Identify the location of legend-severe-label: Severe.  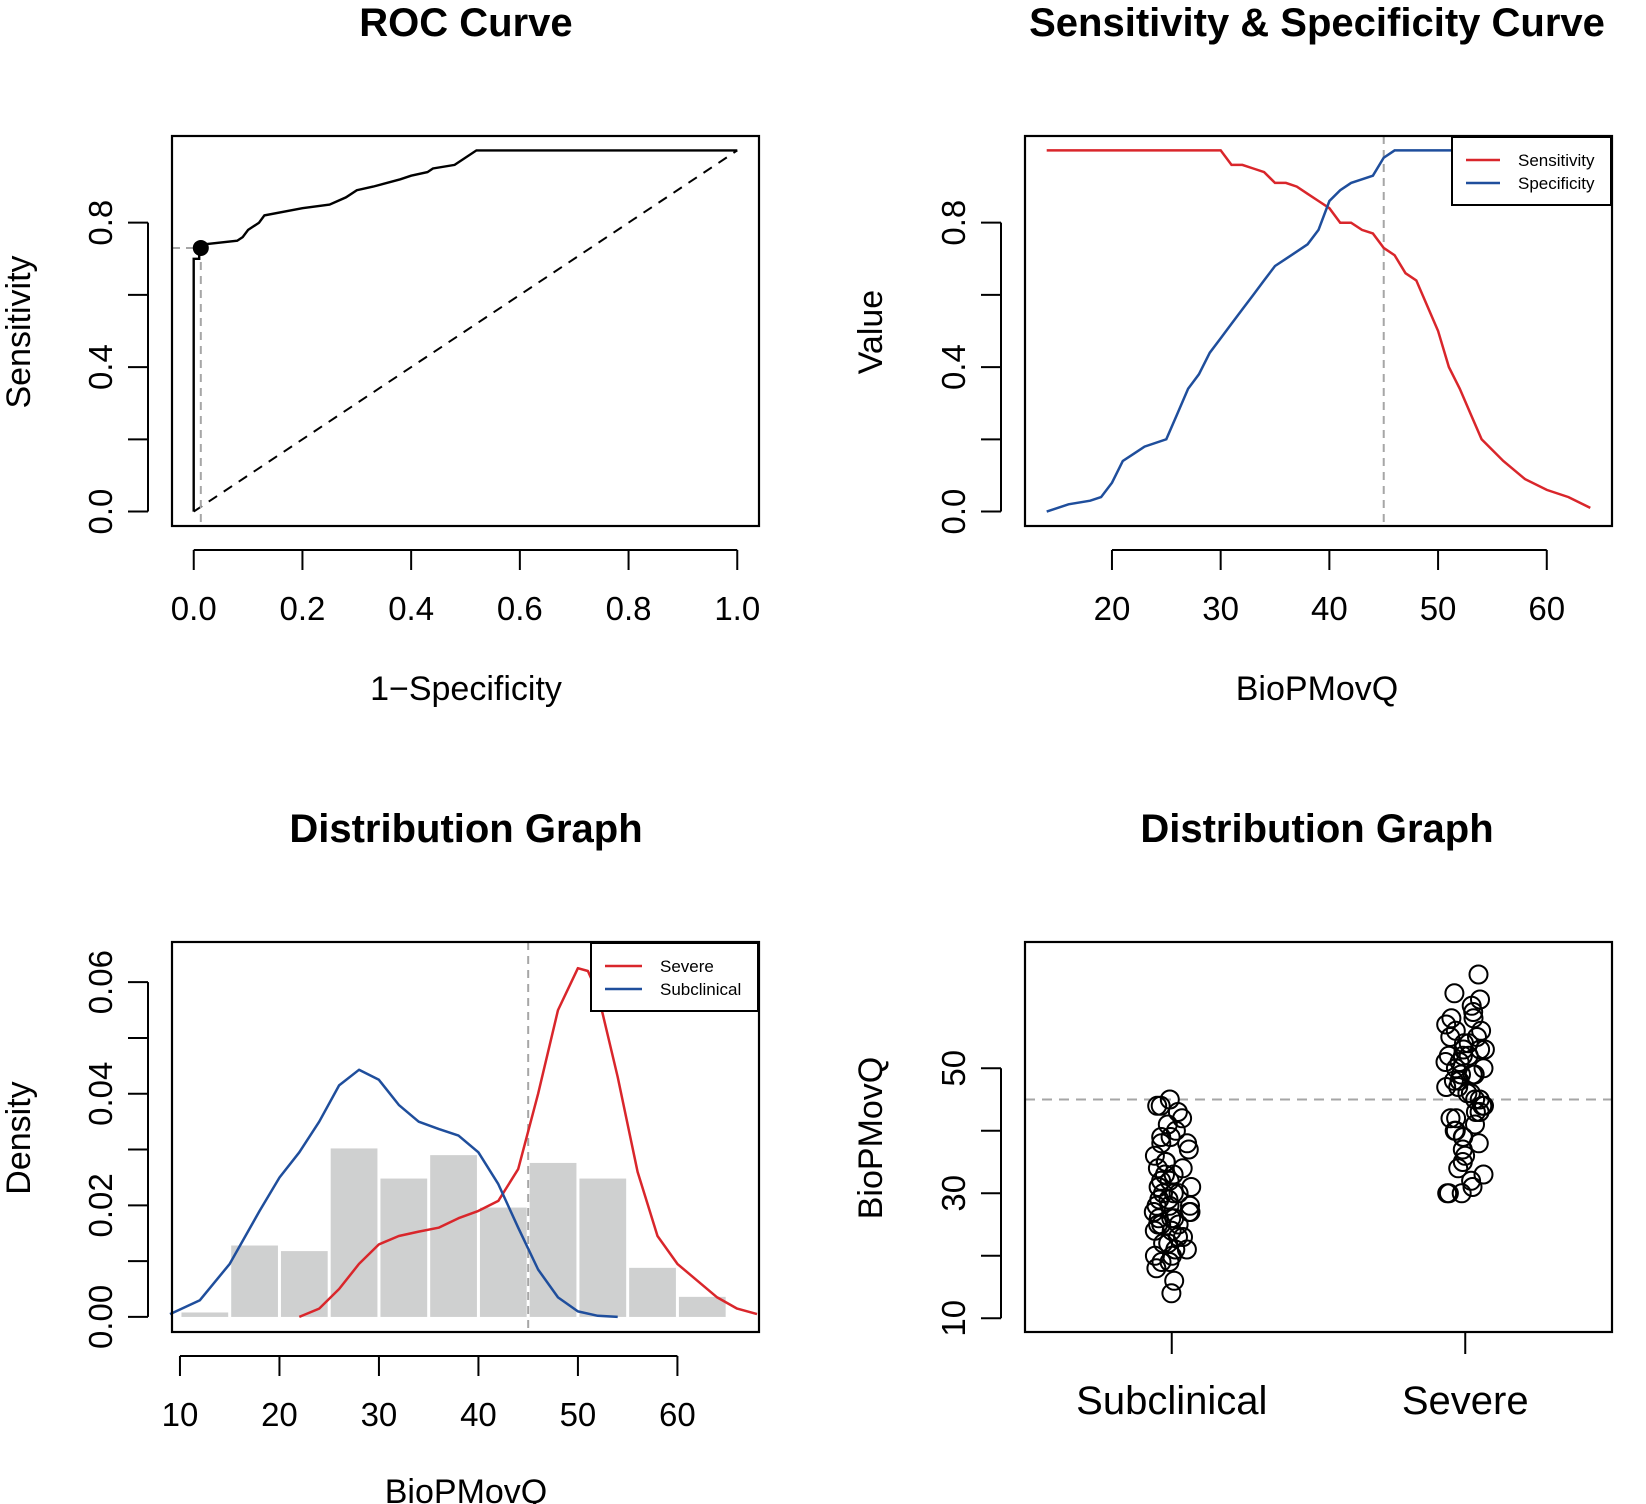
(687, 966).